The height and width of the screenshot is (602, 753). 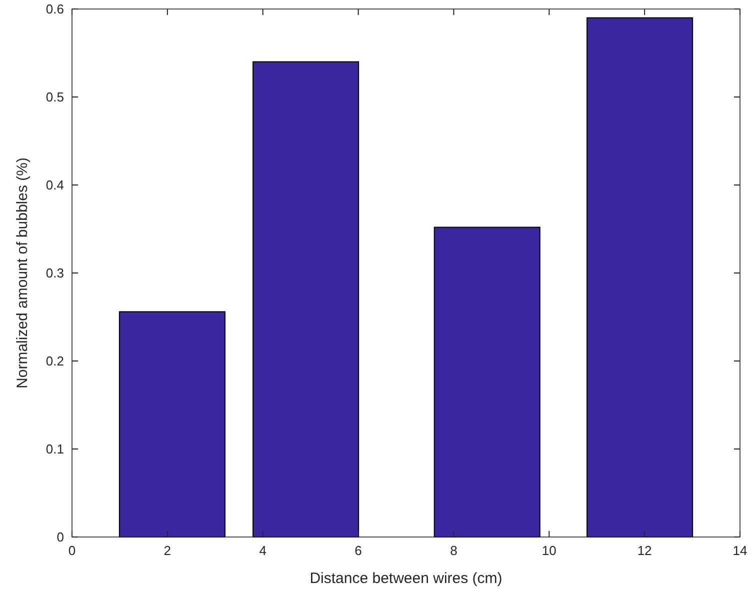 I want to click on x-tick-label: 6, so click(x=358, y=550).